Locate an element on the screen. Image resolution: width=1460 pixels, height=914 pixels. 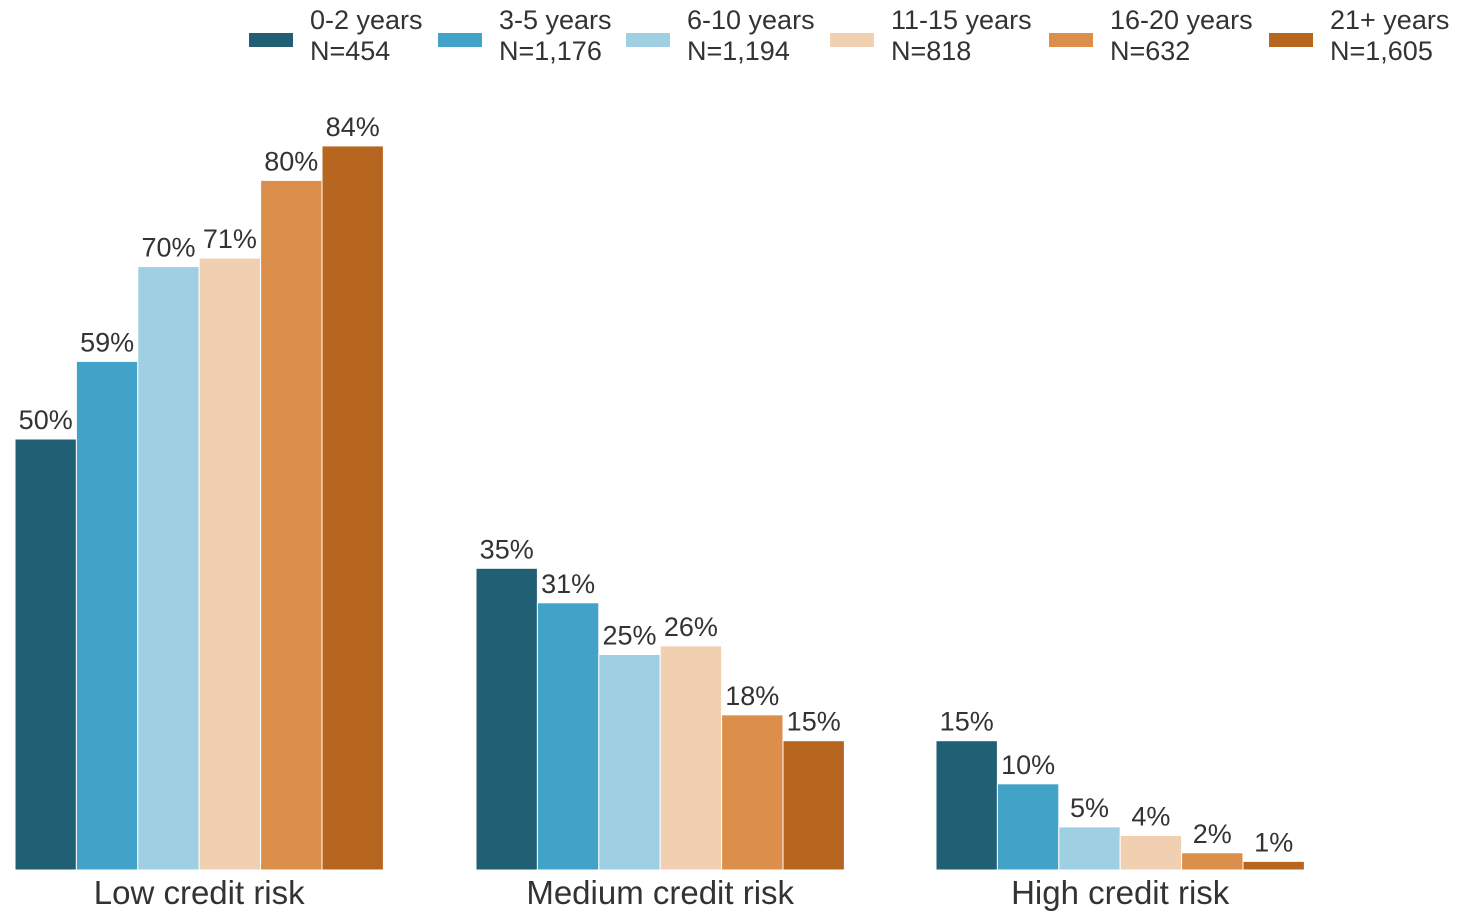
data-label: 71% is located at coordinates (230, 239).